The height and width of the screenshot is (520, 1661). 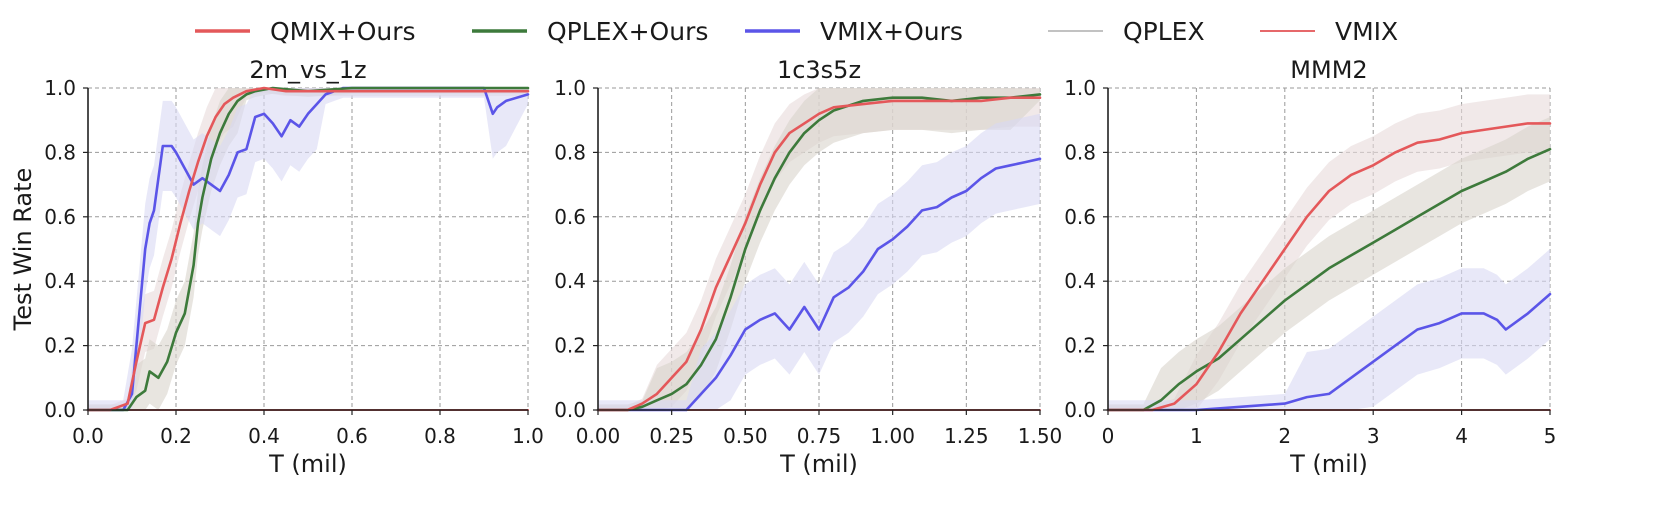 I want to click on x-tick-label: 0.2, so click(x=176, y=436).